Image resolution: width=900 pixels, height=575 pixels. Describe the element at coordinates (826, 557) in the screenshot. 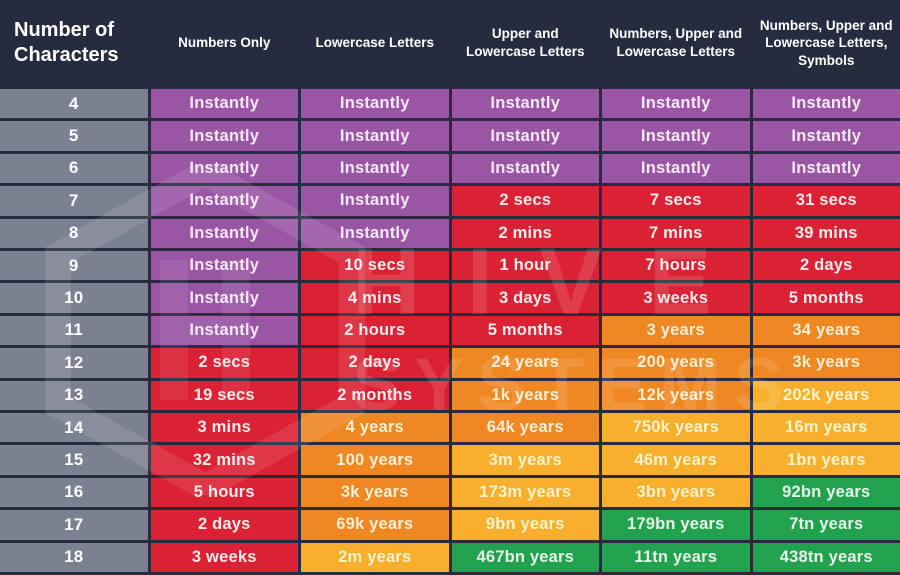

I see `time-cell: 438tn years` at that location.